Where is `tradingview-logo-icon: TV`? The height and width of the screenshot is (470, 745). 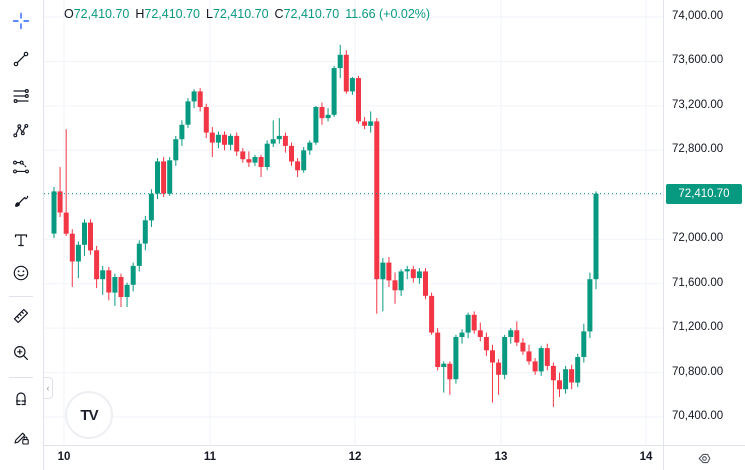 tradingview-logo-icon: TV is located at coordinates (89, 415).